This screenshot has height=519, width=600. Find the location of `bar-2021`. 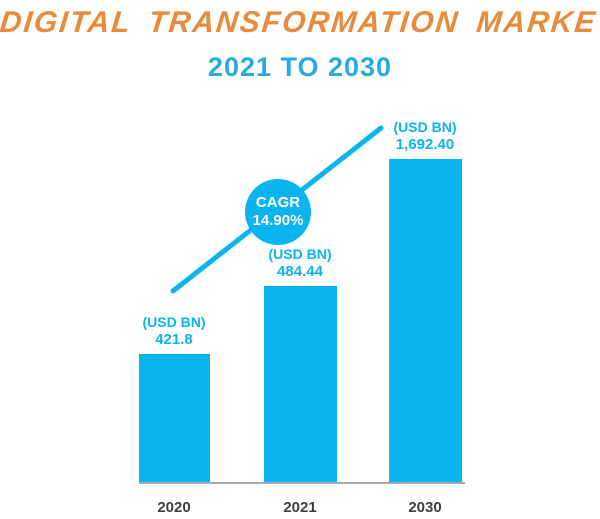

bar-2021 is located at coordinates (300, 385).